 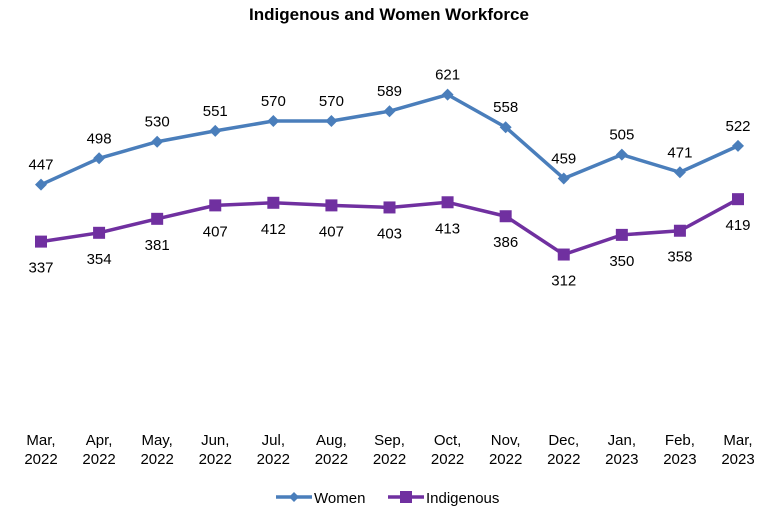 What do you see at coordinates (331, 450) in the screenshot?
I see `x-tick-label: Aug, 2022` at bounding box center [331, 450].